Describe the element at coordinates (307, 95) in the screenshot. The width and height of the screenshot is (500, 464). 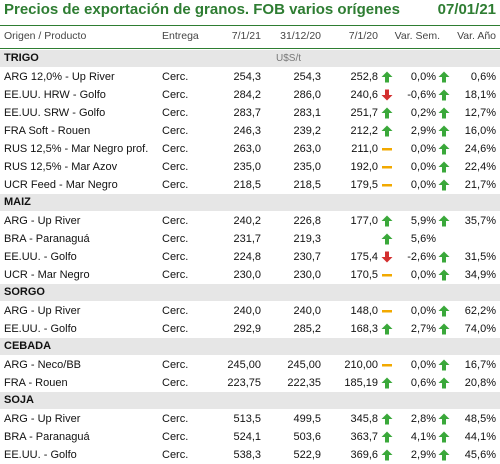
I see `price-v2-cell: 286,0` at that location.